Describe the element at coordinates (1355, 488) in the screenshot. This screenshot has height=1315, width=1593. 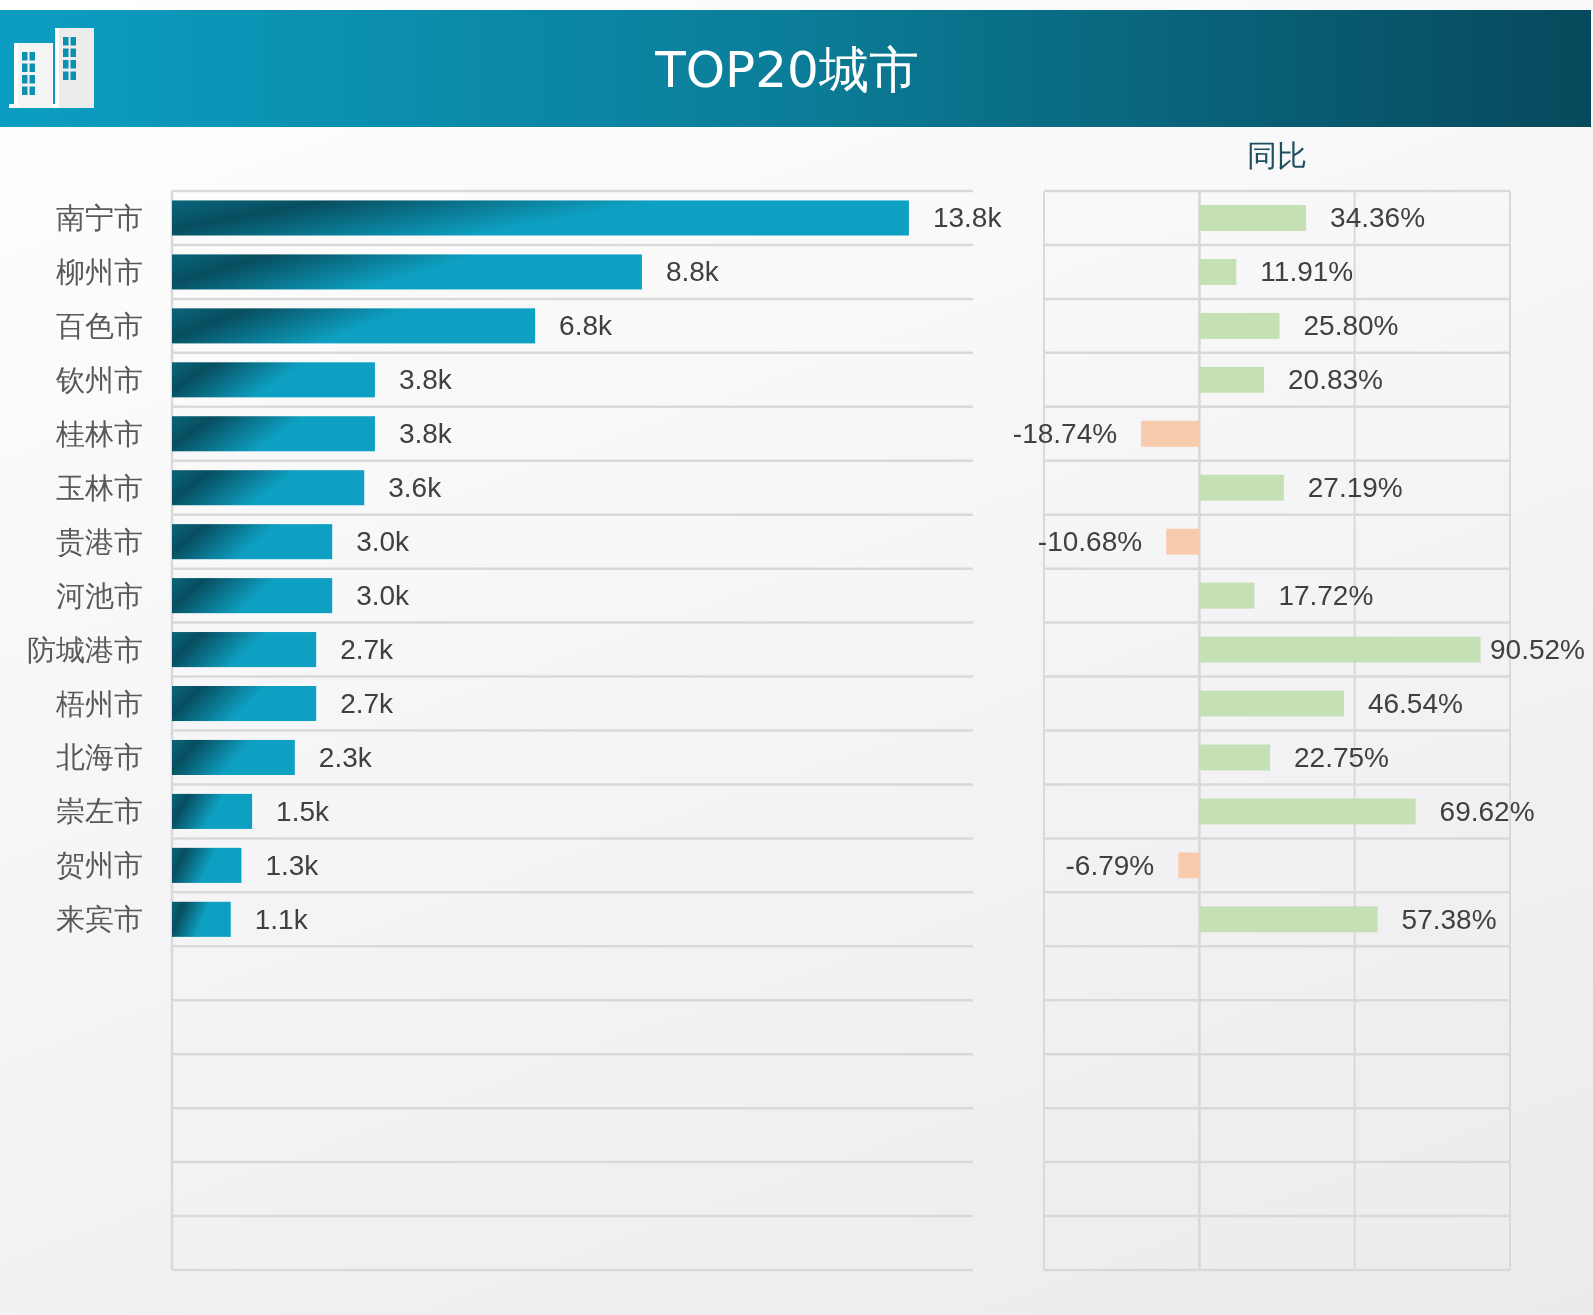
I see `data-label: 27.19%` at that location.